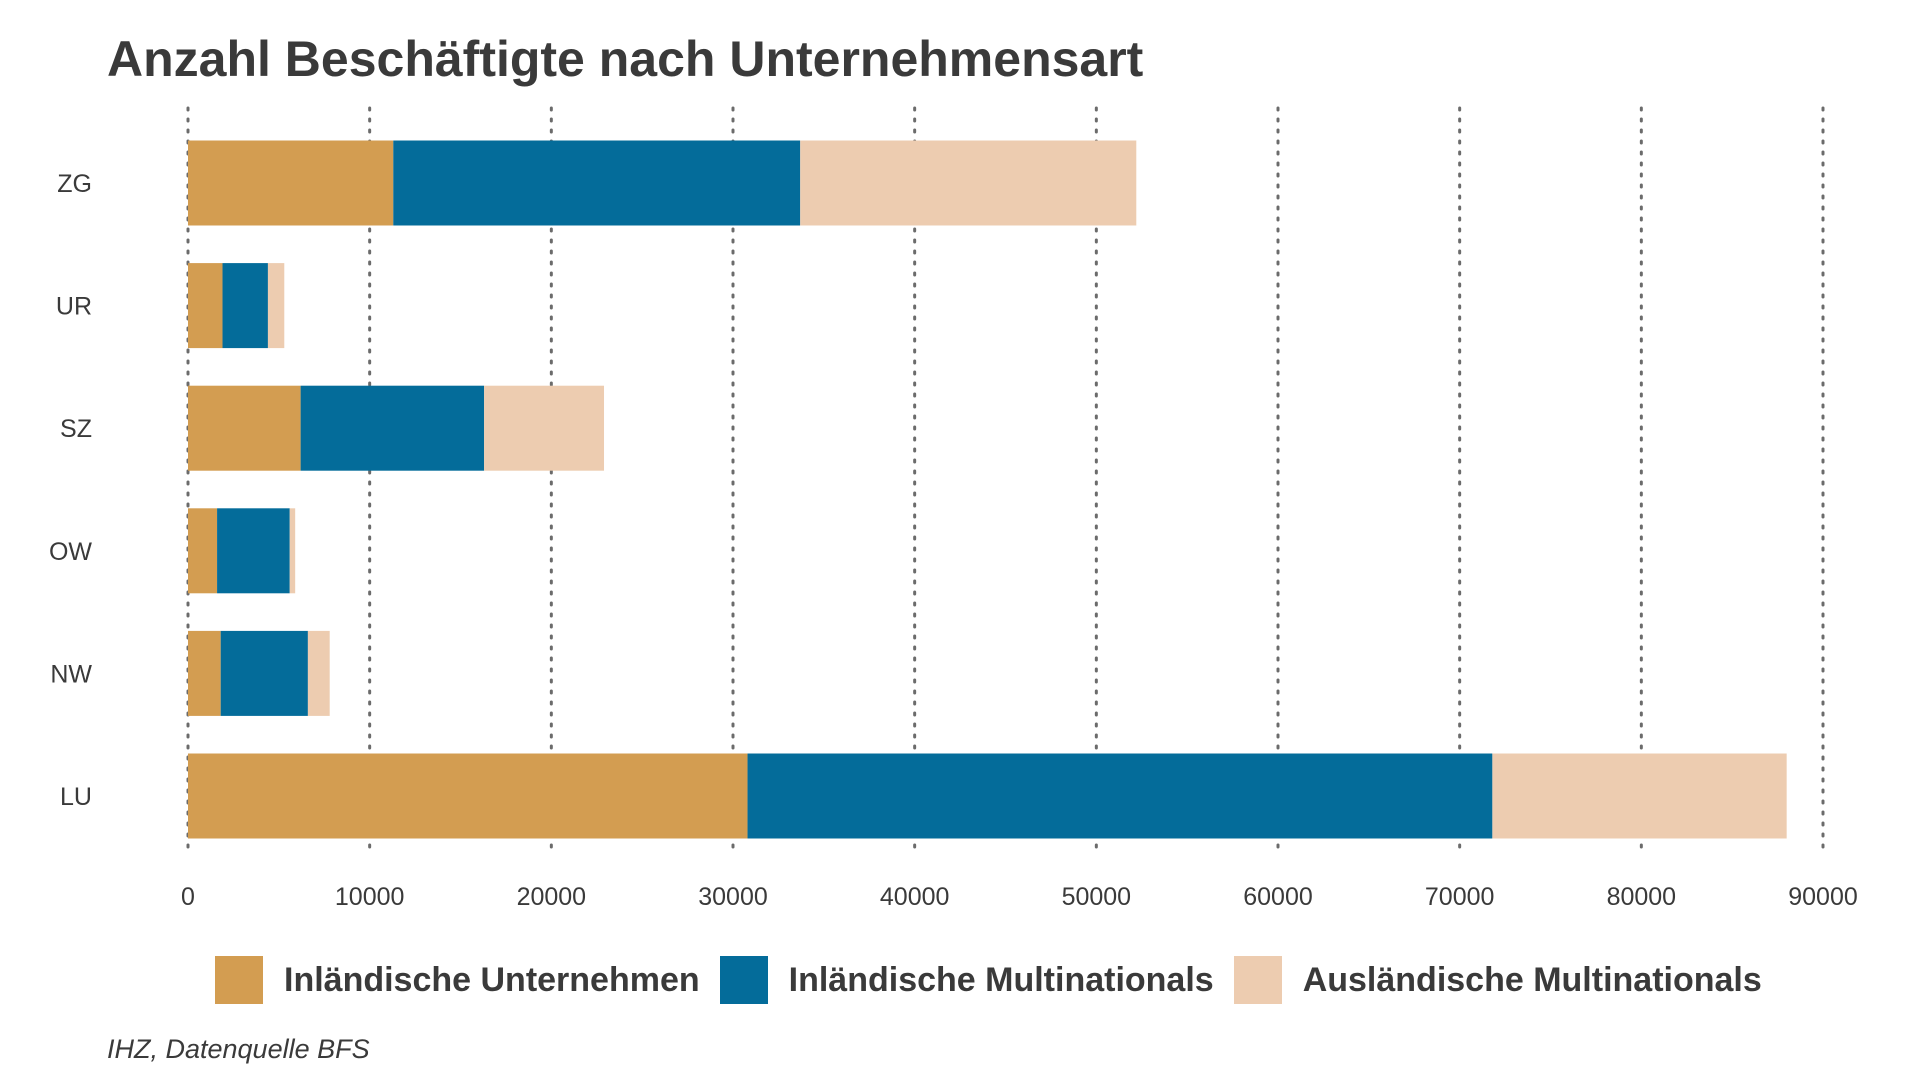 This screenshot has height=1080, width=1920. I want to click on x-tick-label-70000: 70000, so click(1460, 897).